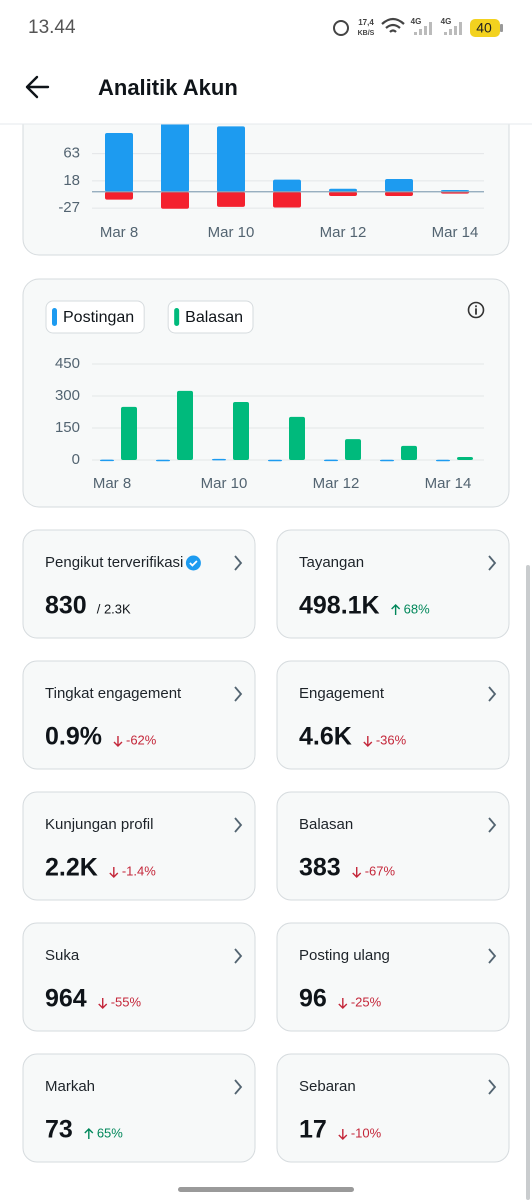 This screenshot has height=1200, width=532. I want to click on x-tick-label: Mar 12, so click(343, 232).